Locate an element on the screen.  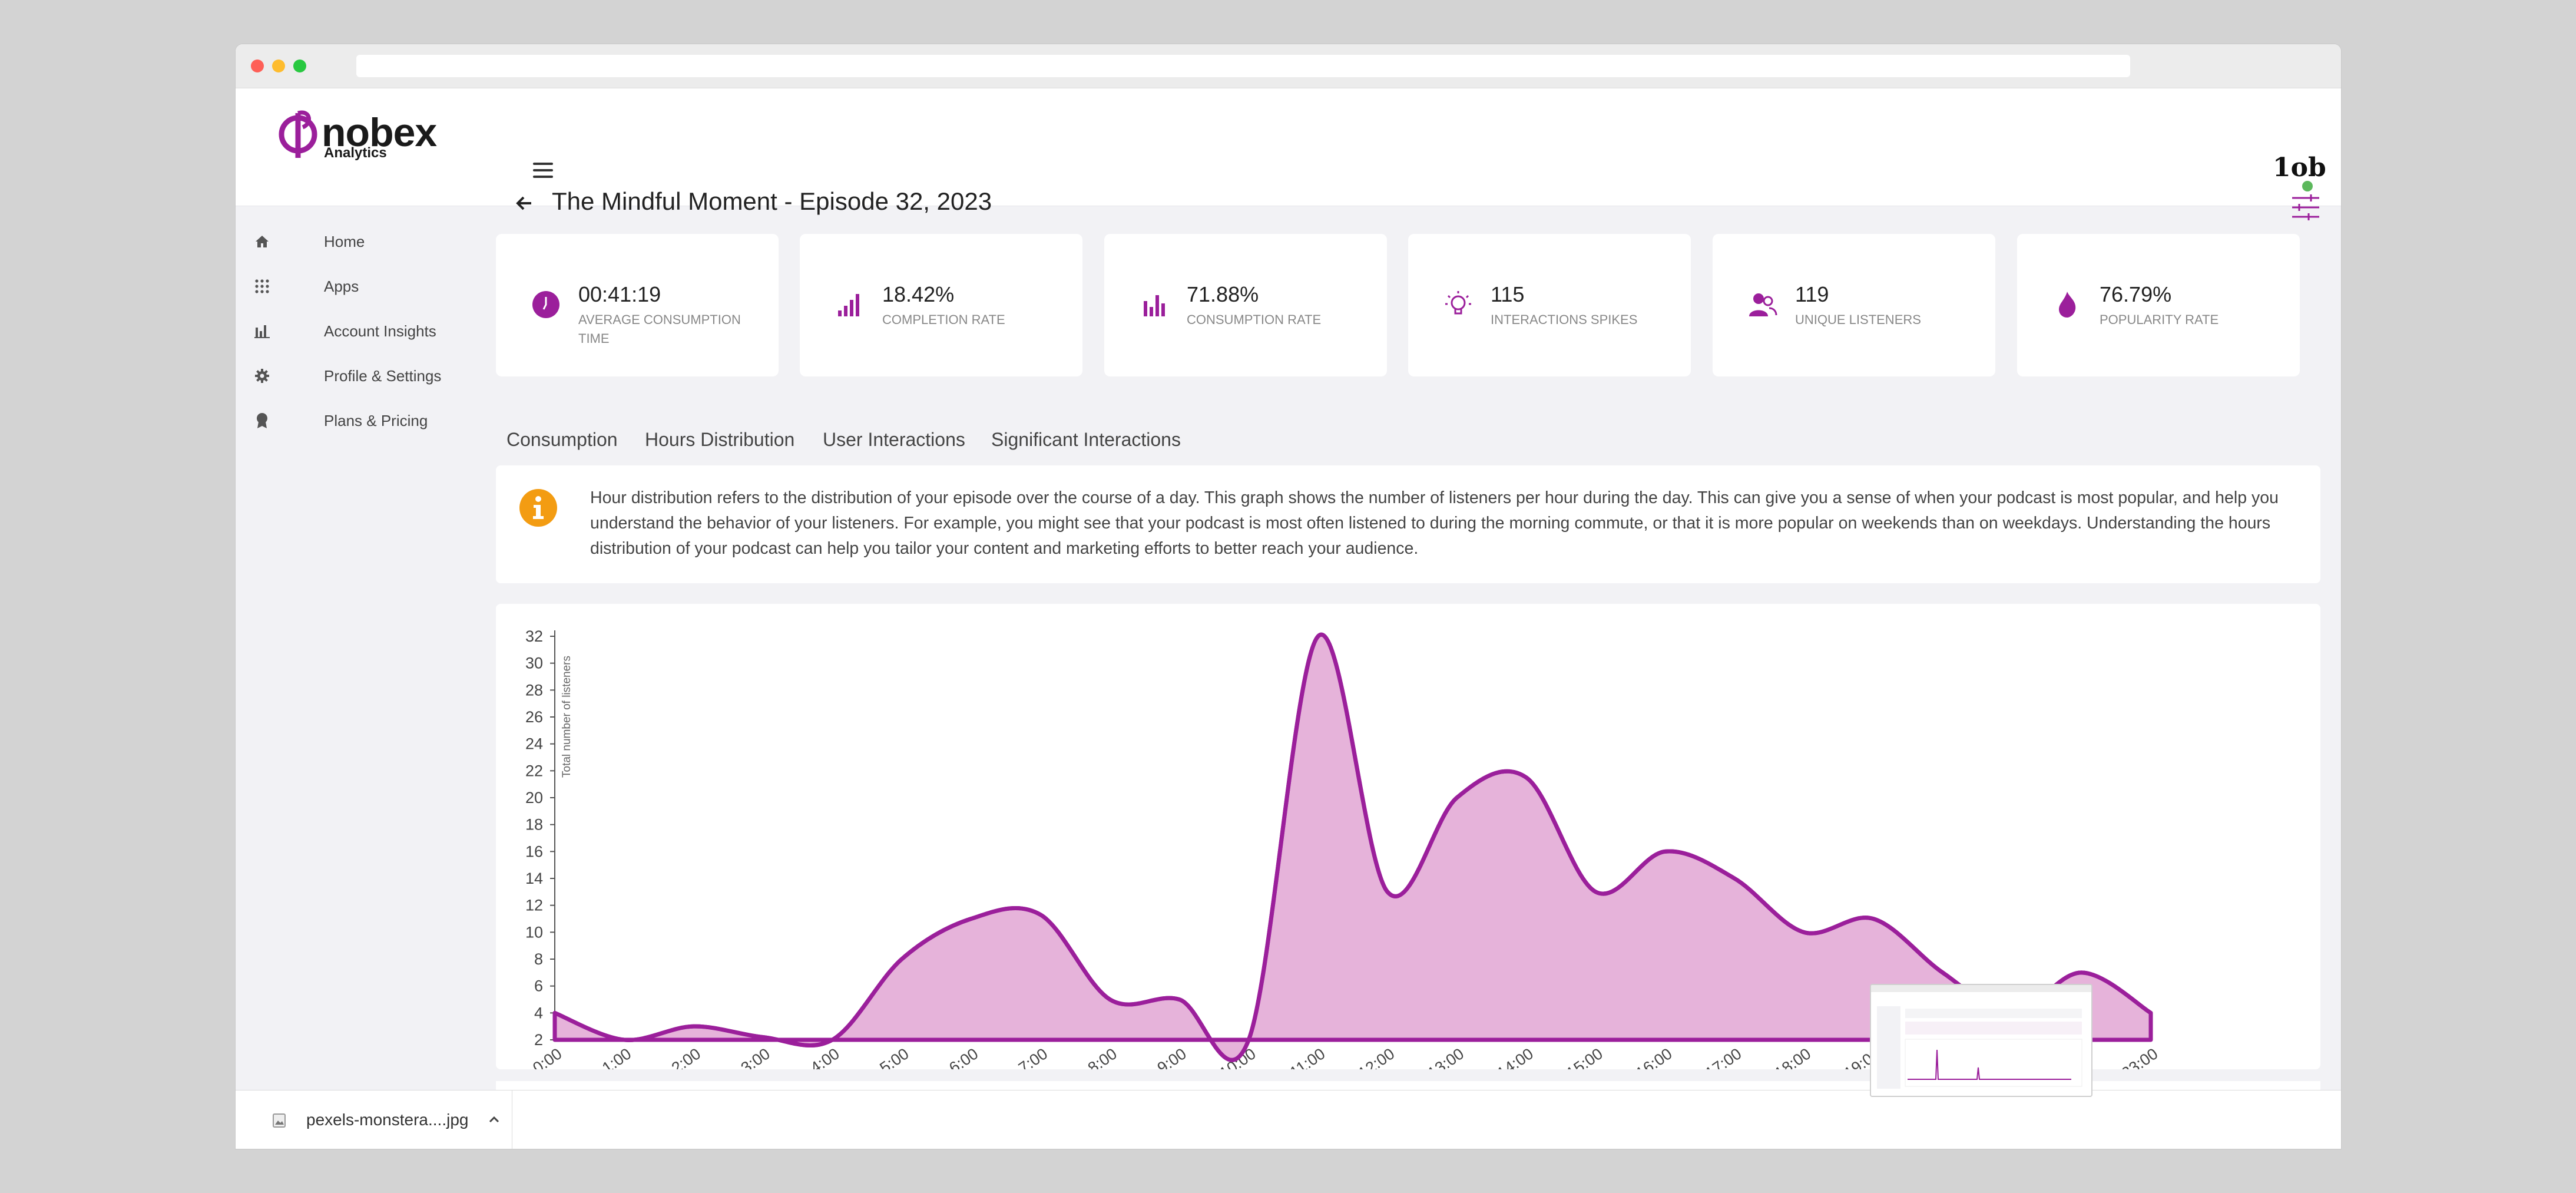
tab-significant-interactions: Significant Interactions is located at coordinates (1086, 439).